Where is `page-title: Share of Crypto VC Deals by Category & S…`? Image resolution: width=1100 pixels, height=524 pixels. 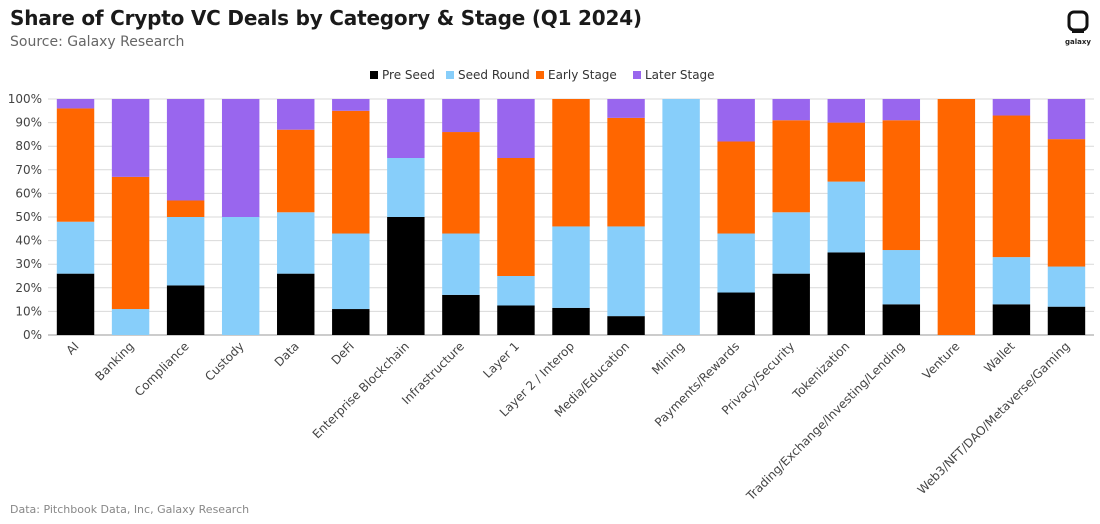
page-title: Share of Crypto VC Deals by Category & S… is located at coordinates (326, 18).